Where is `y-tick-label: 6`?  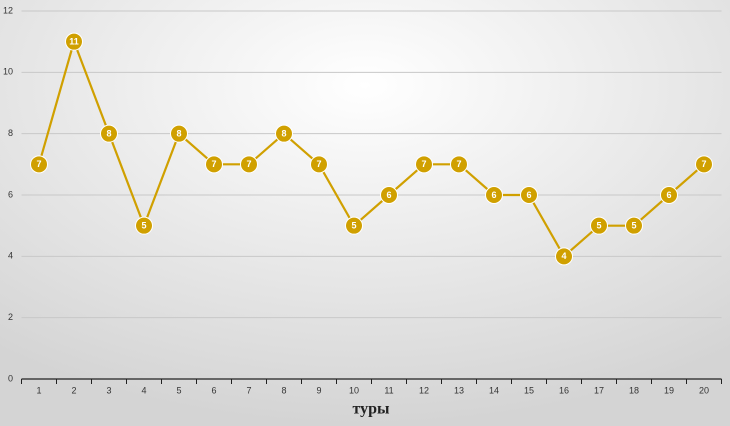
y-tick-label: 6 is located at coordinates (10, 194).